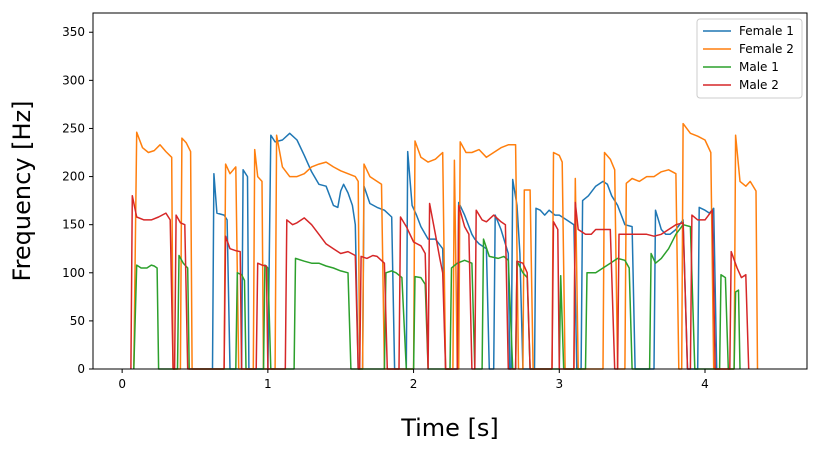  I want to click on y-axis-title: Frequency [Hz], so click(22, 191).